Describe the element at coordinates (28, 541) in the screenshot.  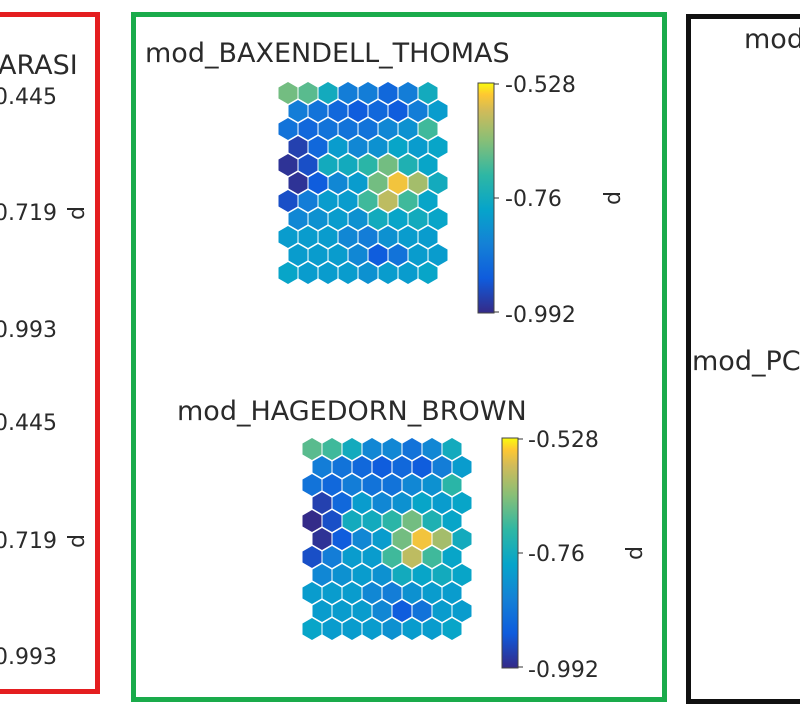
I see `left-colorbar-2-tick-mid: 0.719` at that location.